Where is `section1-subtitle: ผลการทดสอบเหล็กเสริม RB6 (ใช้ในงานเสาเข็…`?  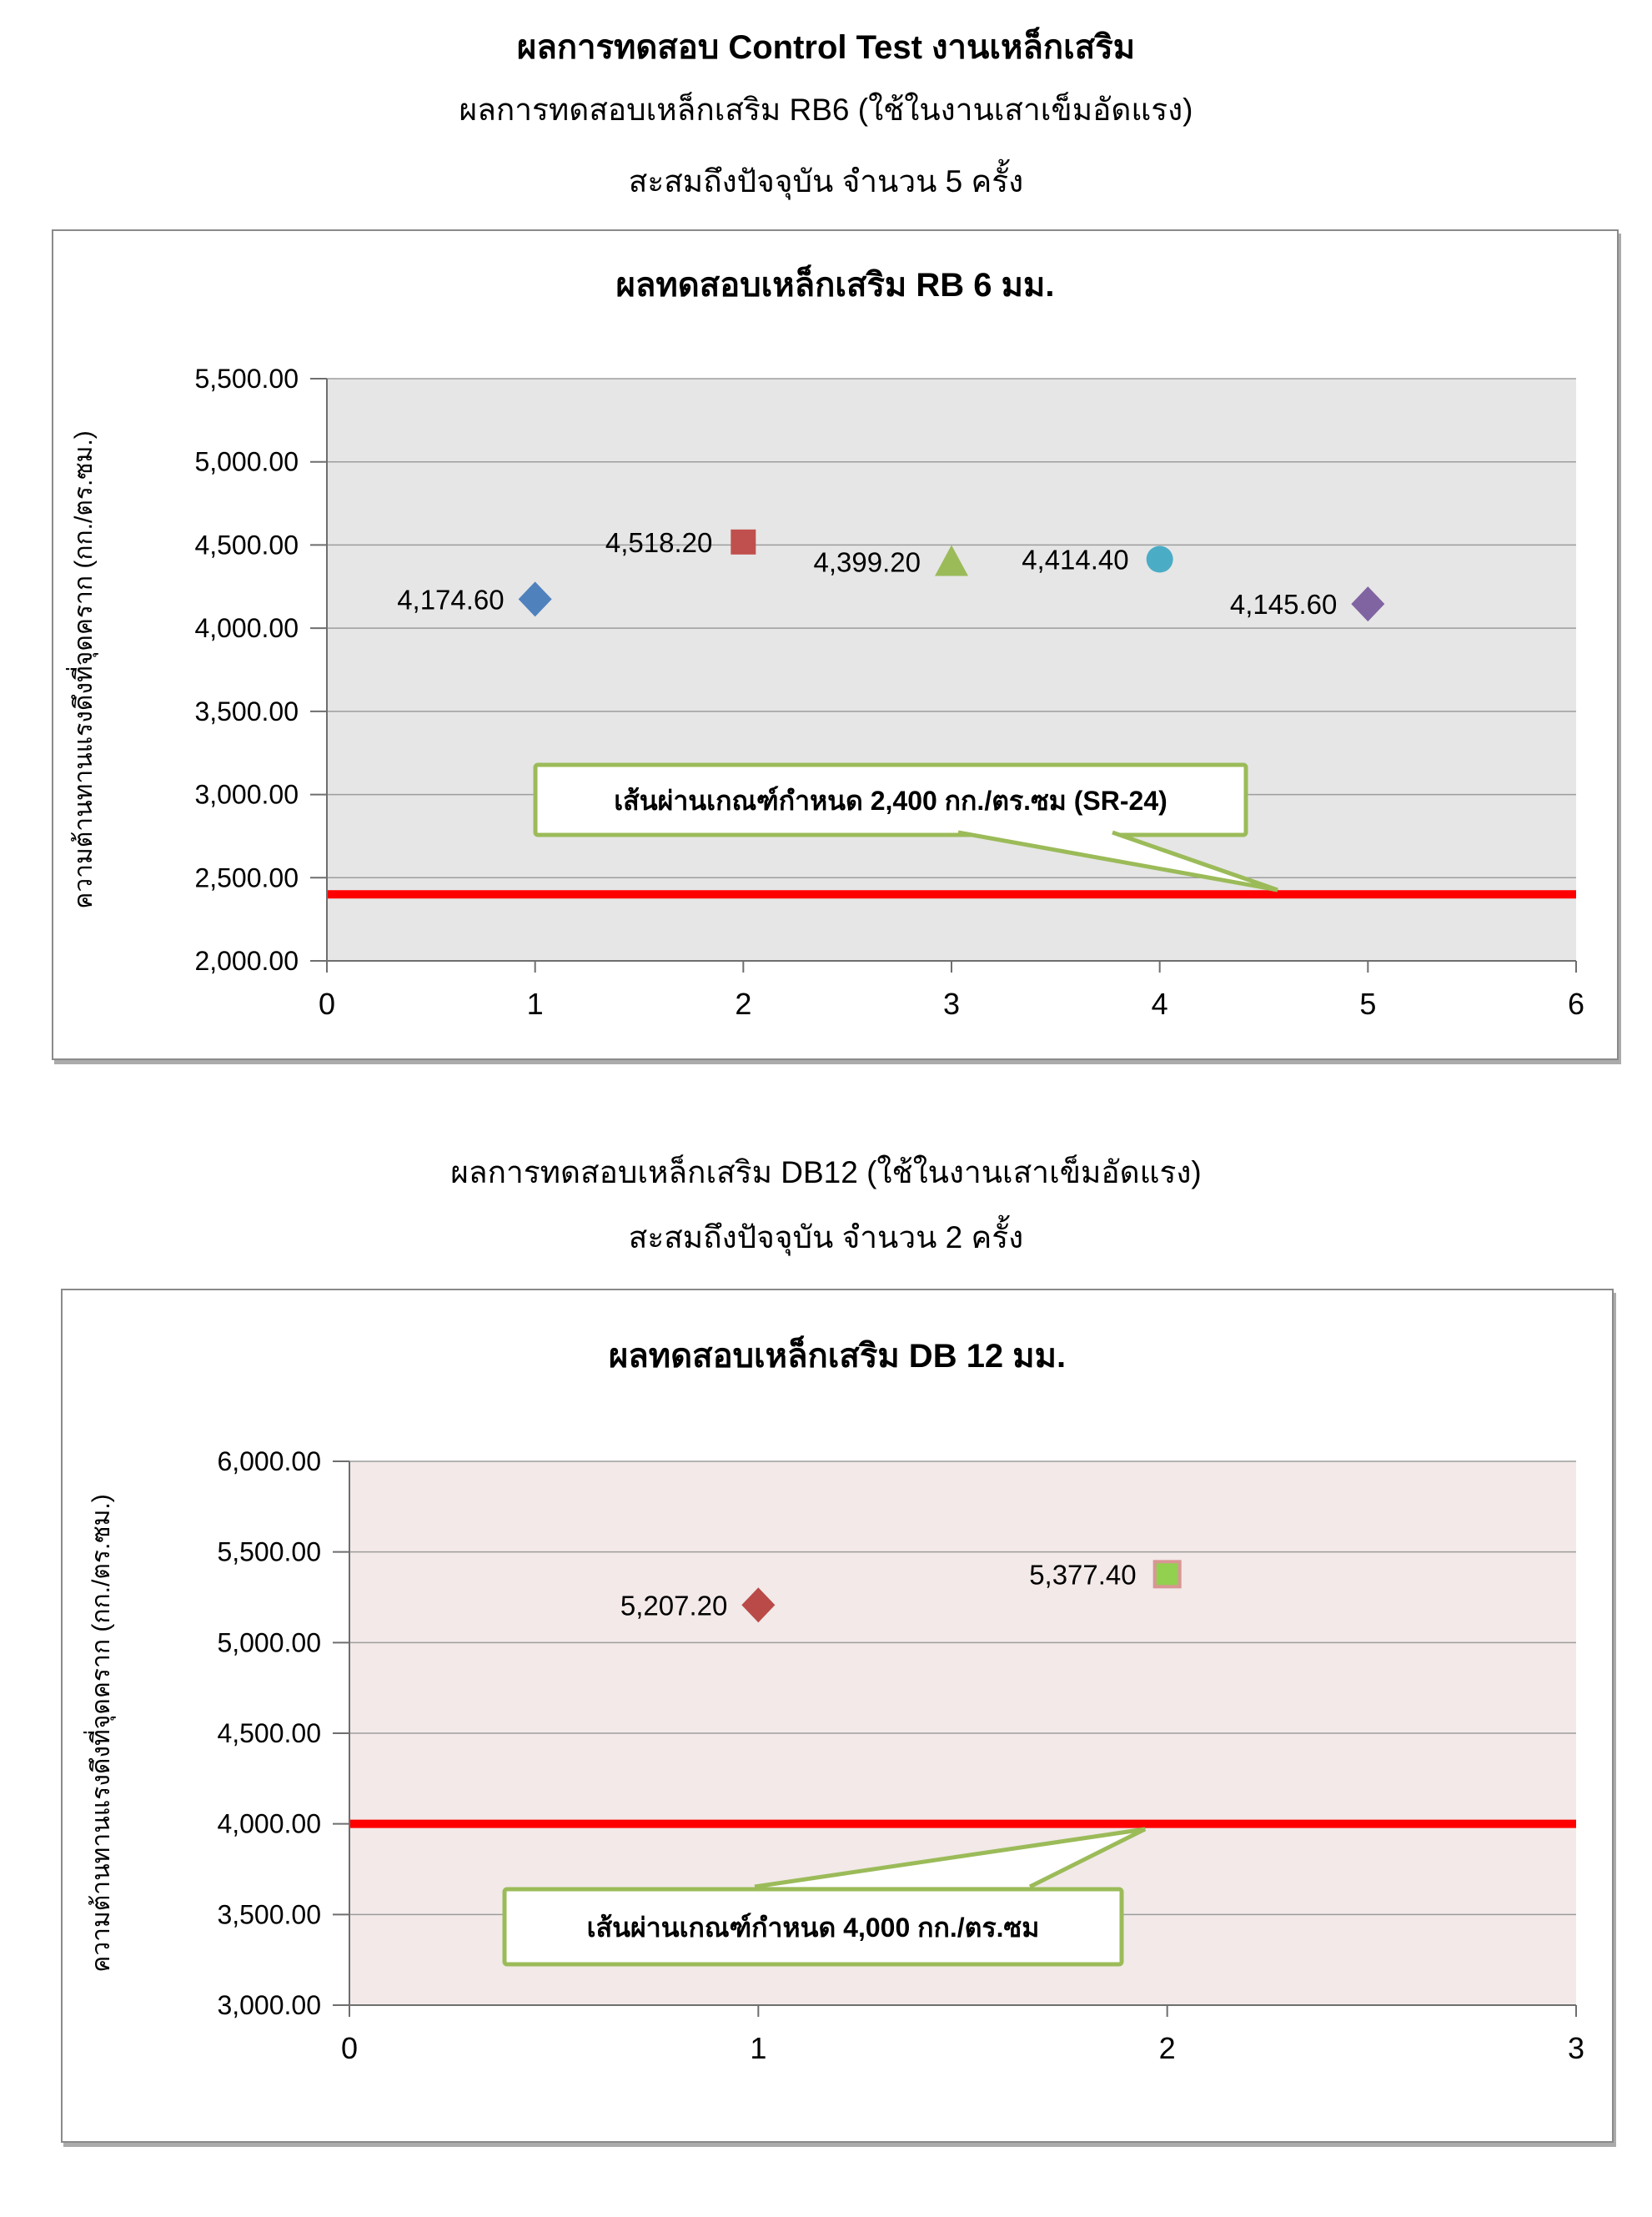 section1-subtitle: ผลการทดสอบเหล็กเสริม RB6 (ใช้ในงานเสาเข็… is located at coordinates (826, 110).